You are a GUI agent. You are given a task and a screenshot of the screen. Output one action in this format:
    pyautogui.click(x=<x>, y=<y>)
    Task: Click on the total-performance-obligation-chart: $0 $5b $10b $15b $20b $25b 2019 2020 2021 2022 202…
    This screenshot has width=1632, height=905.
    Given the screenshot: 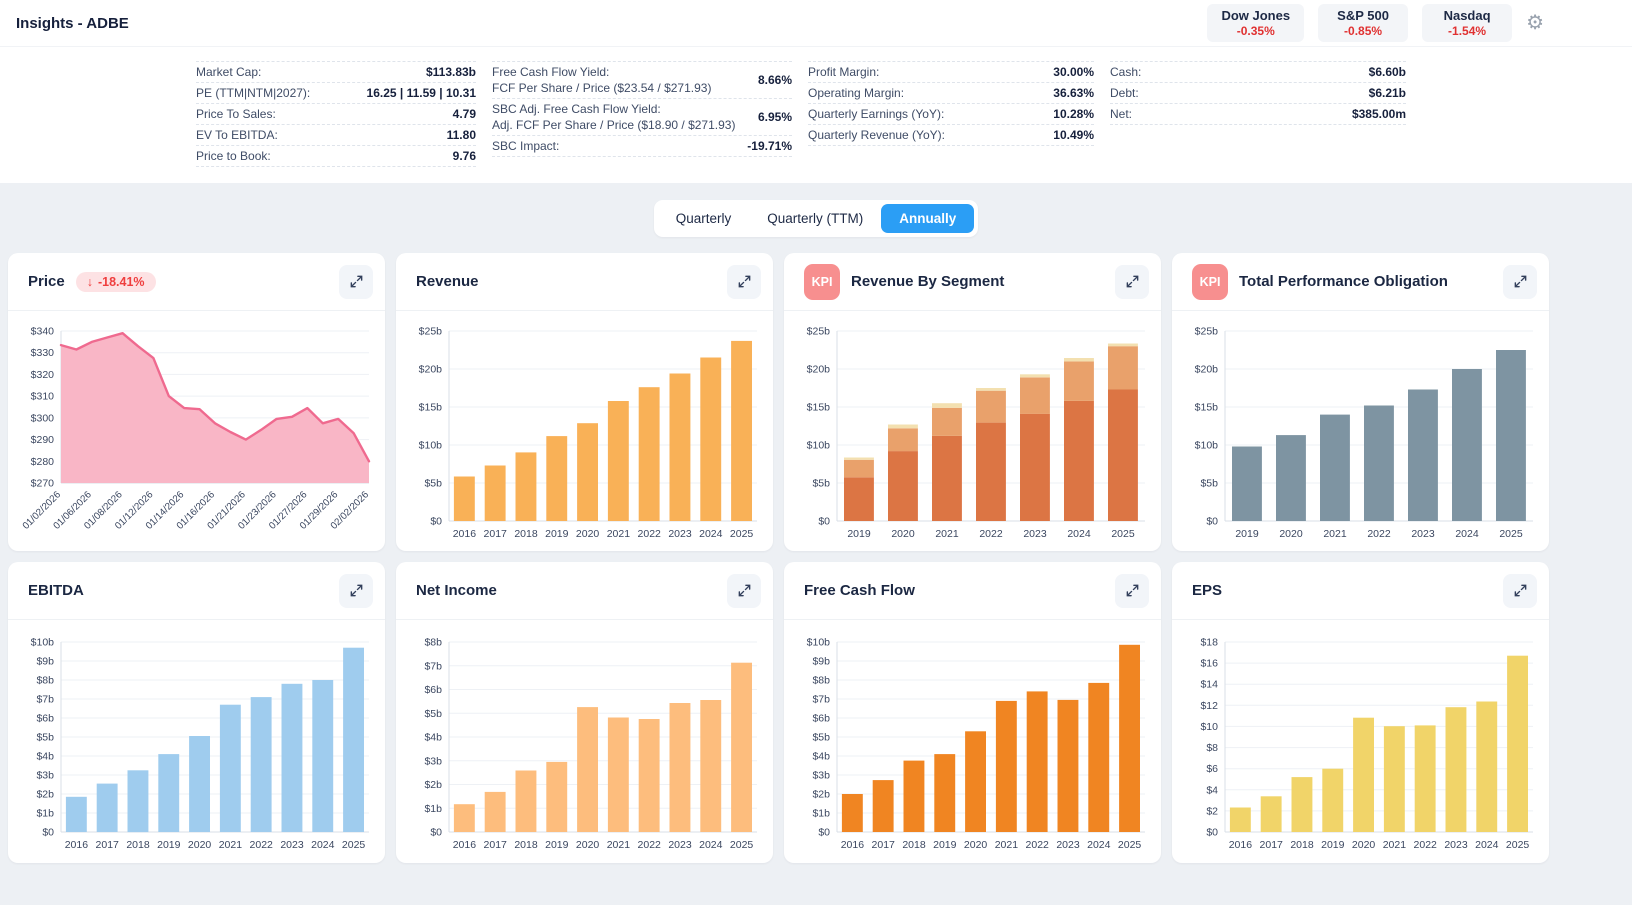 What is the action you would take?
    pyautogui.click(x=1363, y=433)
    